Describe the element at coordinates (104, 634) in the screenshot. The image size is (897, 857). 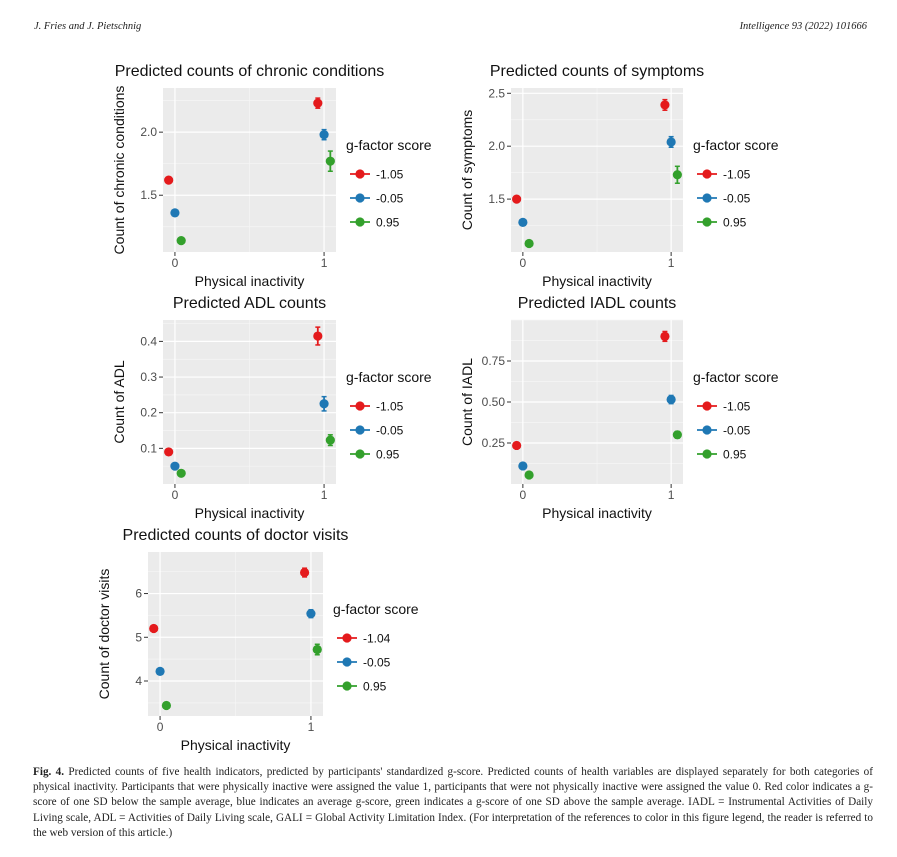
I see `y-axis-label: Count of doctor visits` at that location.